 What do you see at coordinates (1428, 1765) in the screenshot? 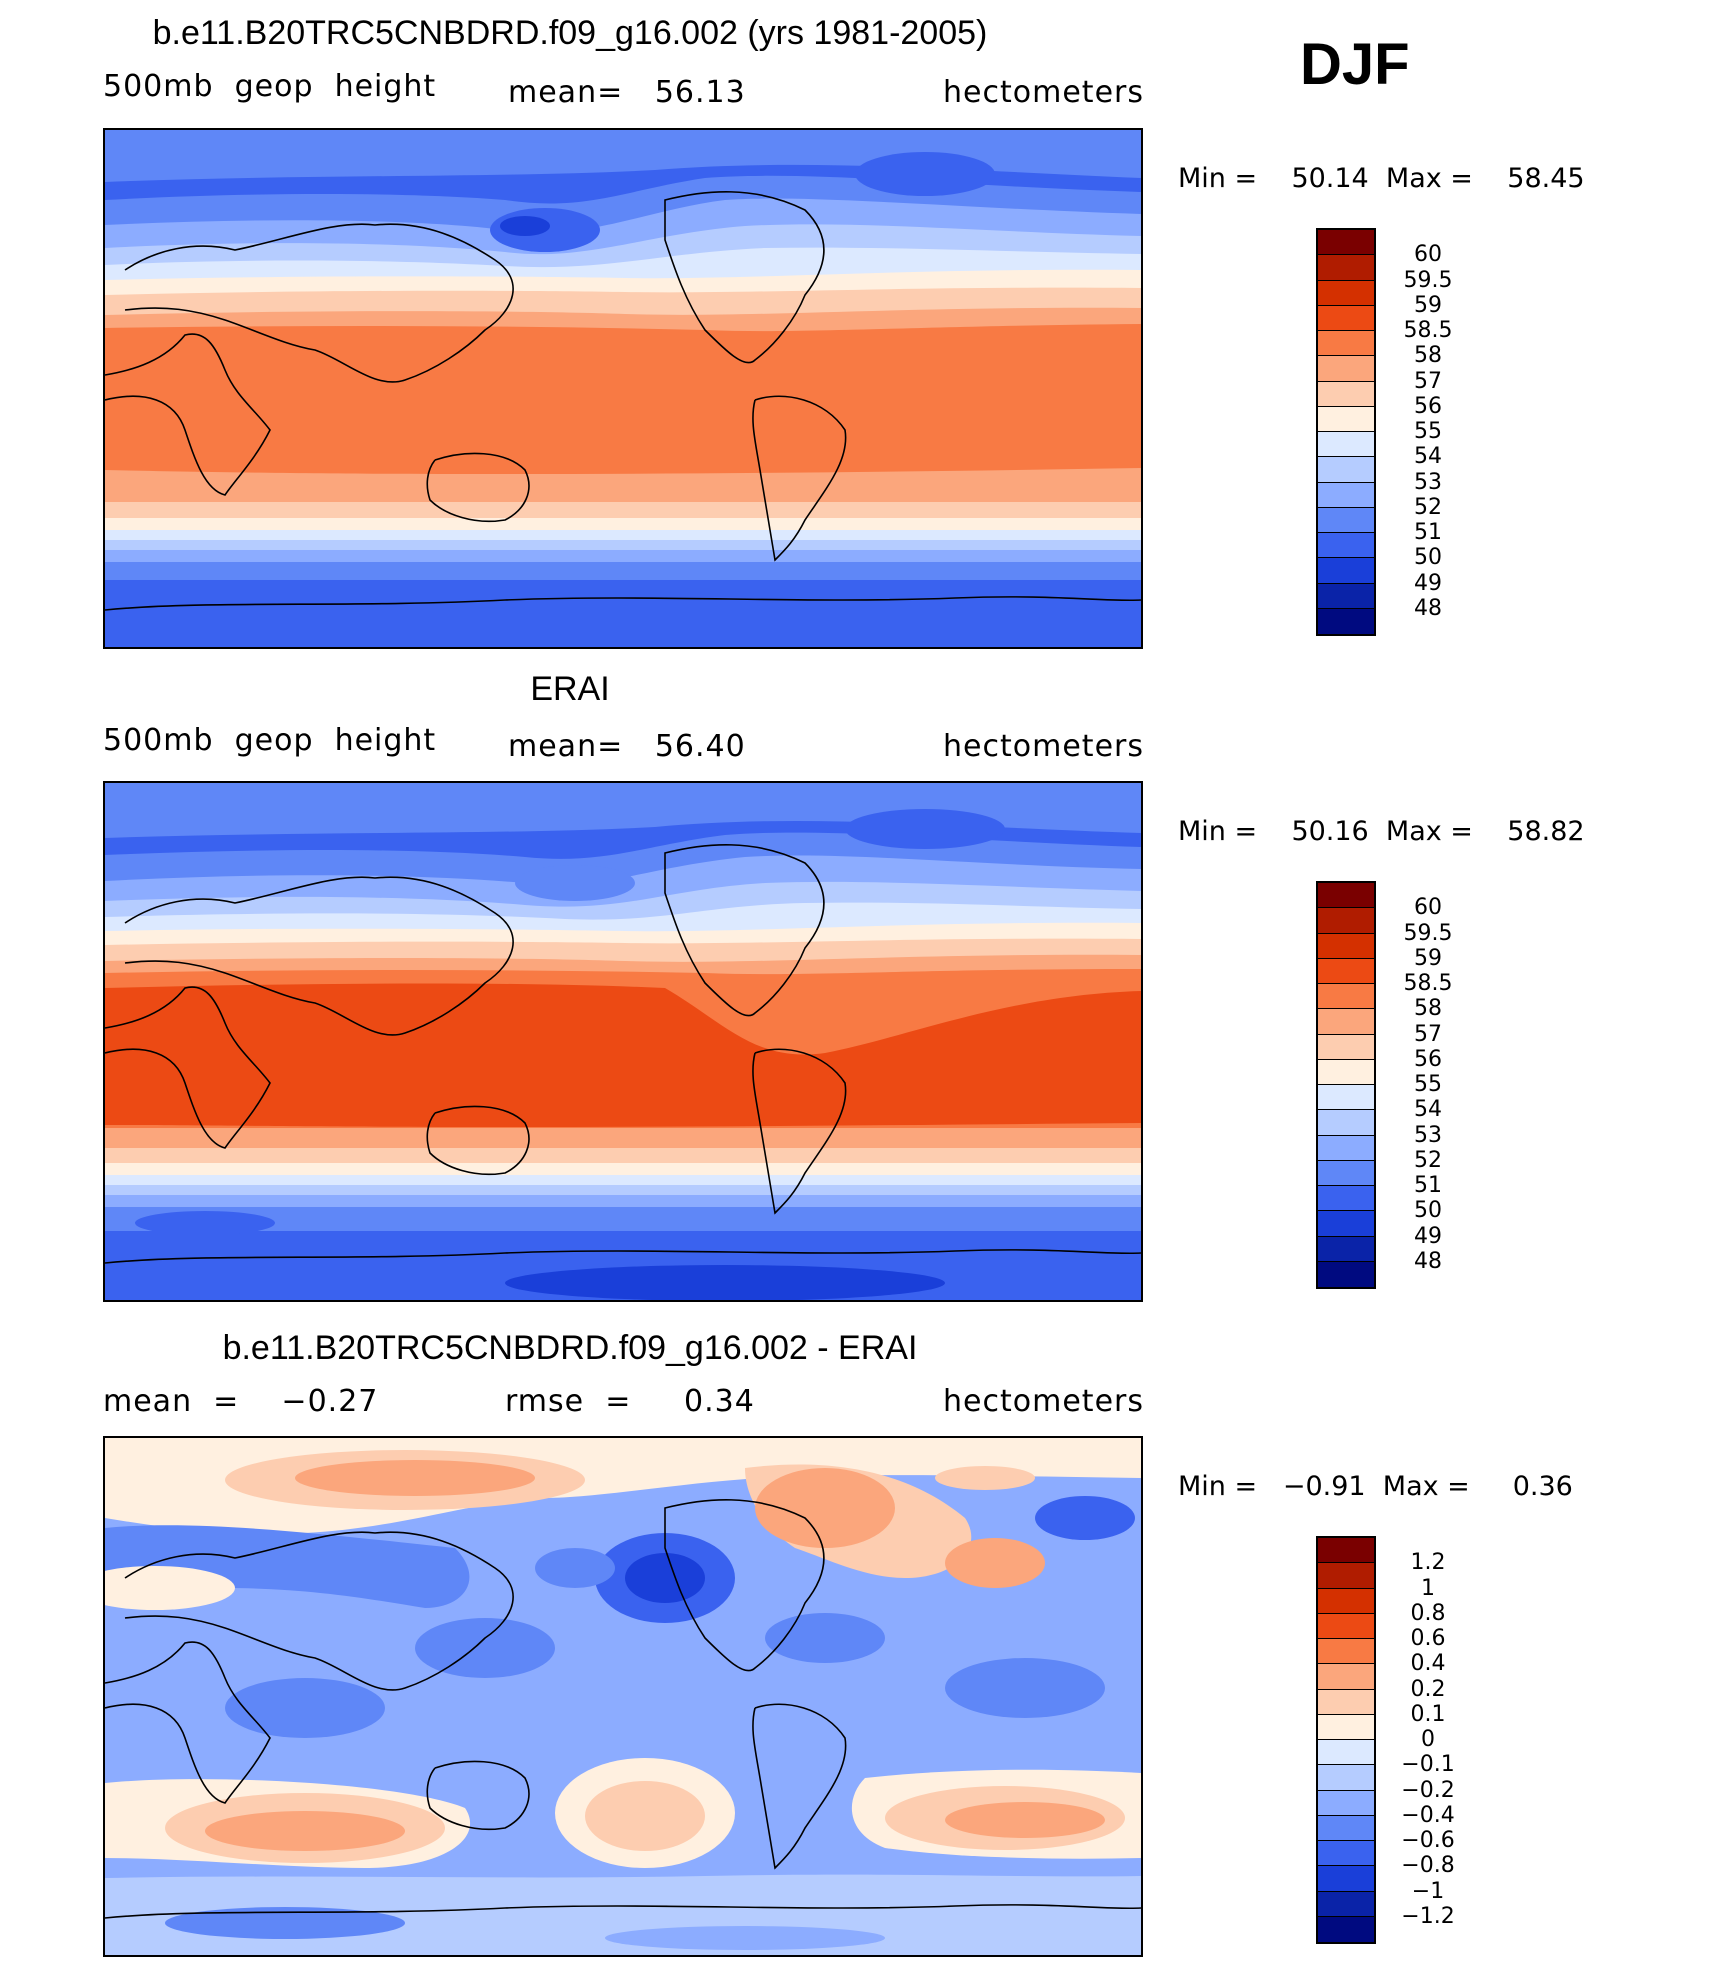
I see `colorbar-tick-label: −0.1` at bounding box center [1428, 1765].